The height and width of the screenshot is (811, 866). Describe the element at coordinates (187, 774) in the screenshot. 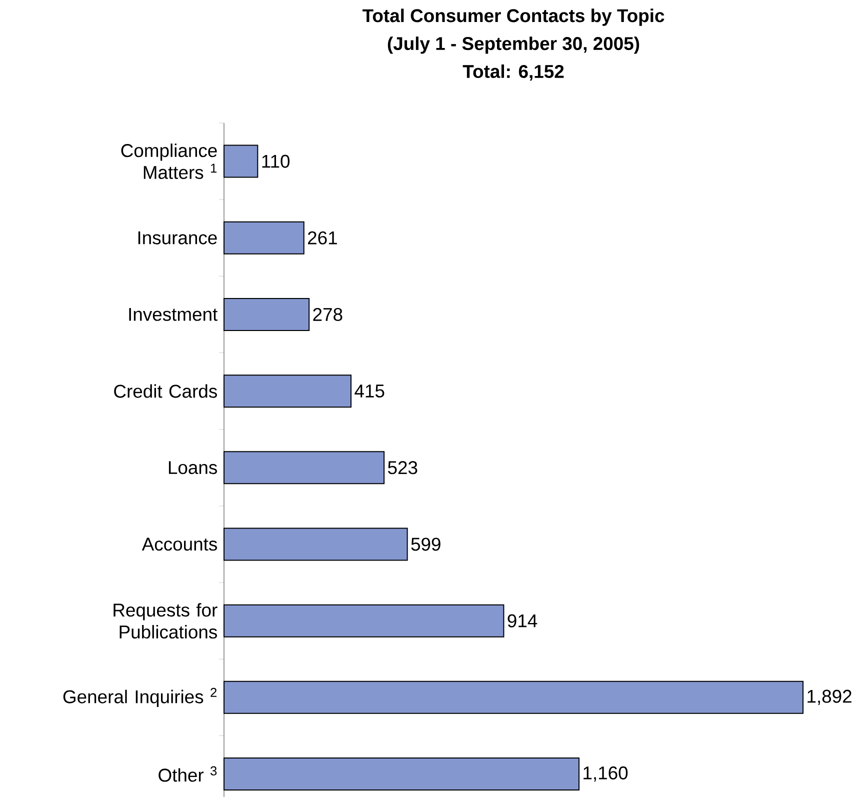

I see `y-tick-label: Other $^{3}$` at that location.